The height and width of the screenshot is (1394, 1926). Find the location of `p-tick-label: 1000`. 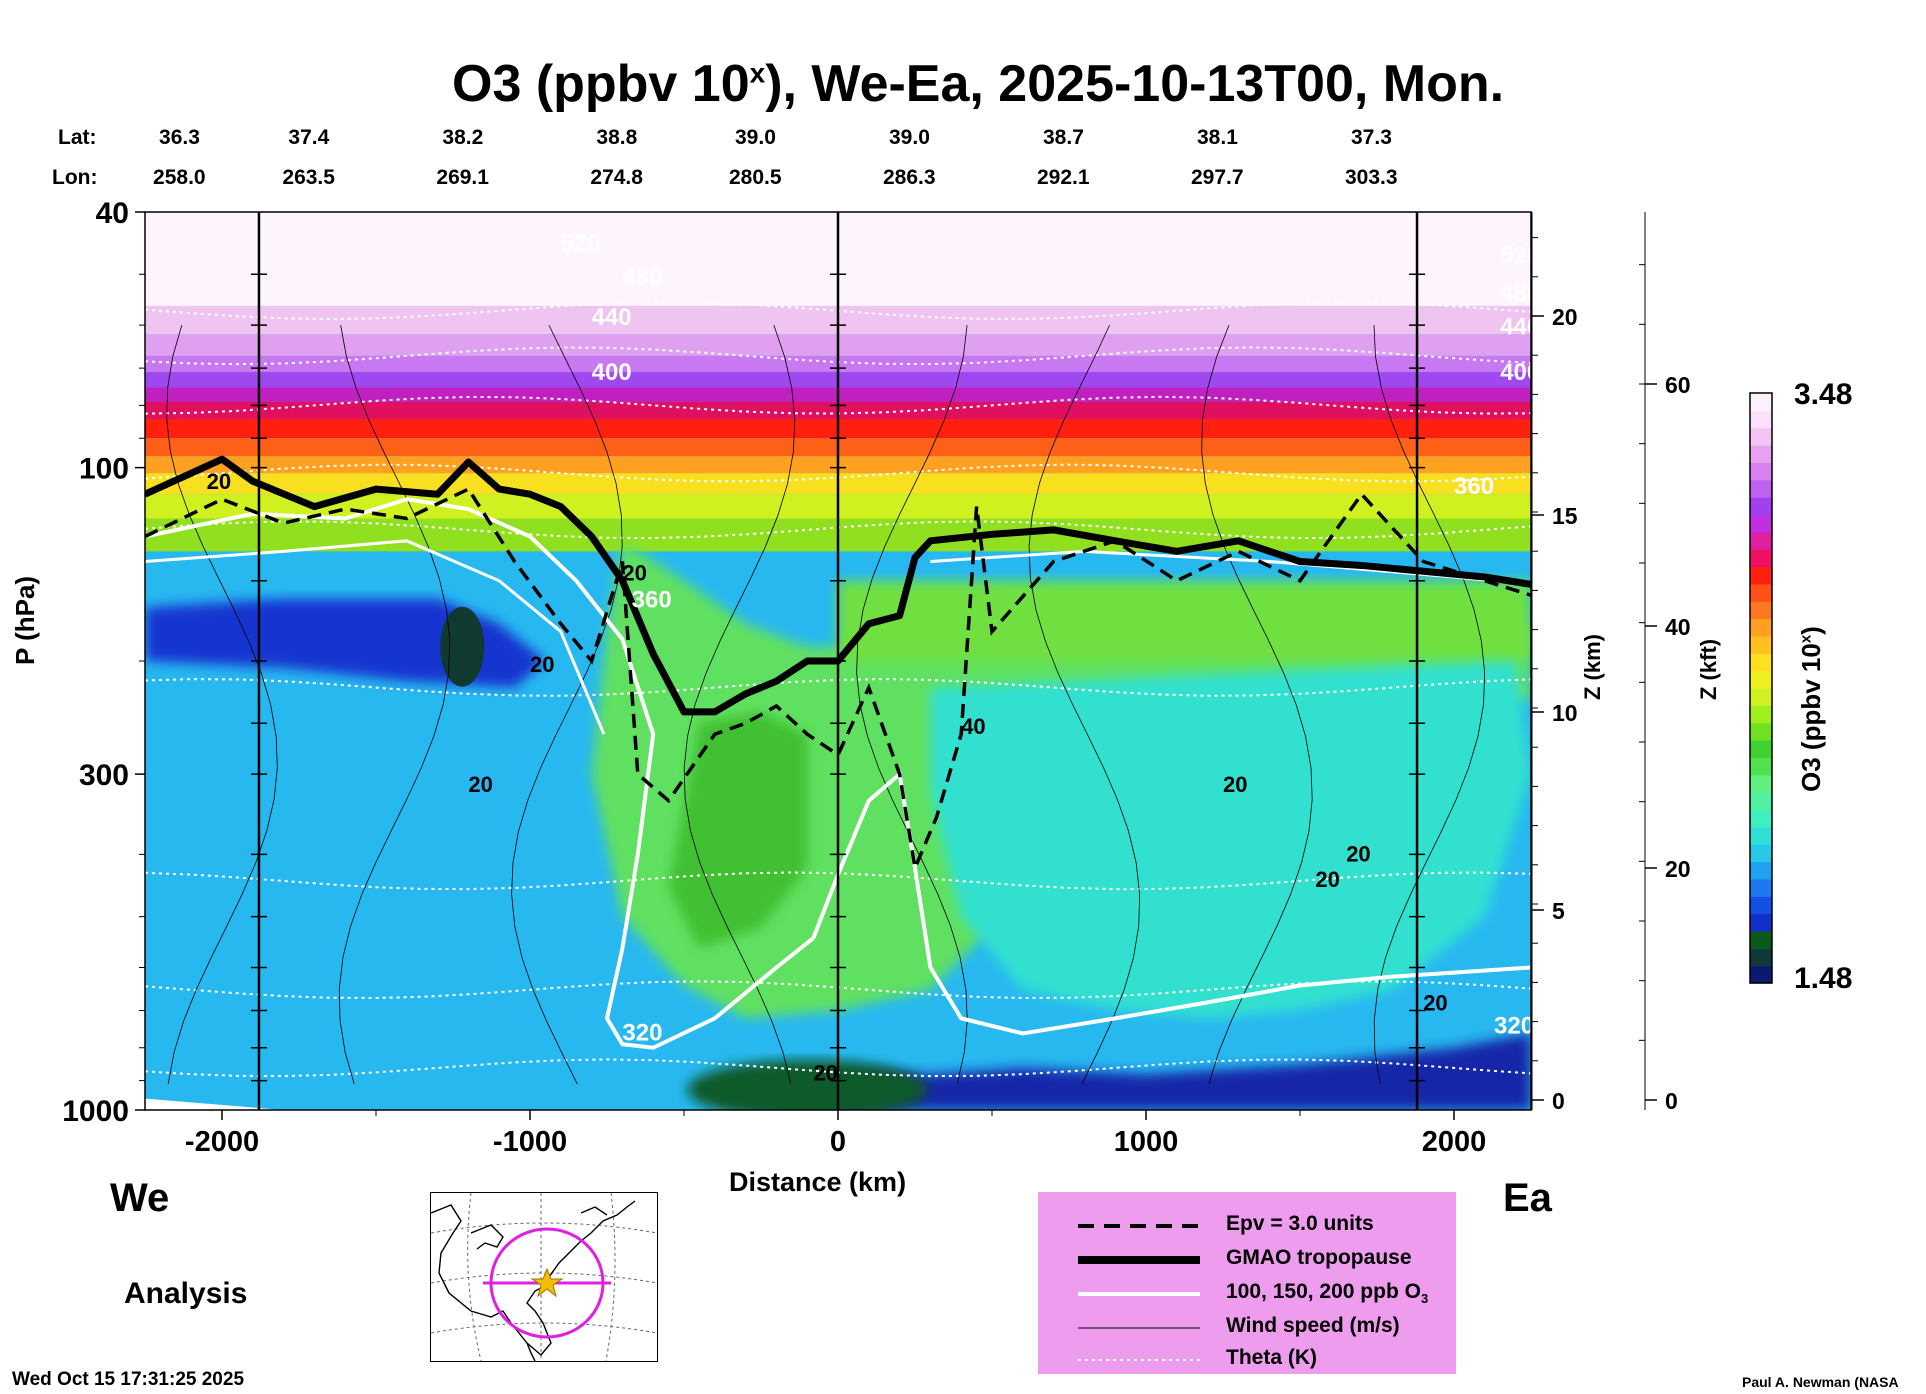

p-tick-label: 1000 is located at coordinates (95, 1111).